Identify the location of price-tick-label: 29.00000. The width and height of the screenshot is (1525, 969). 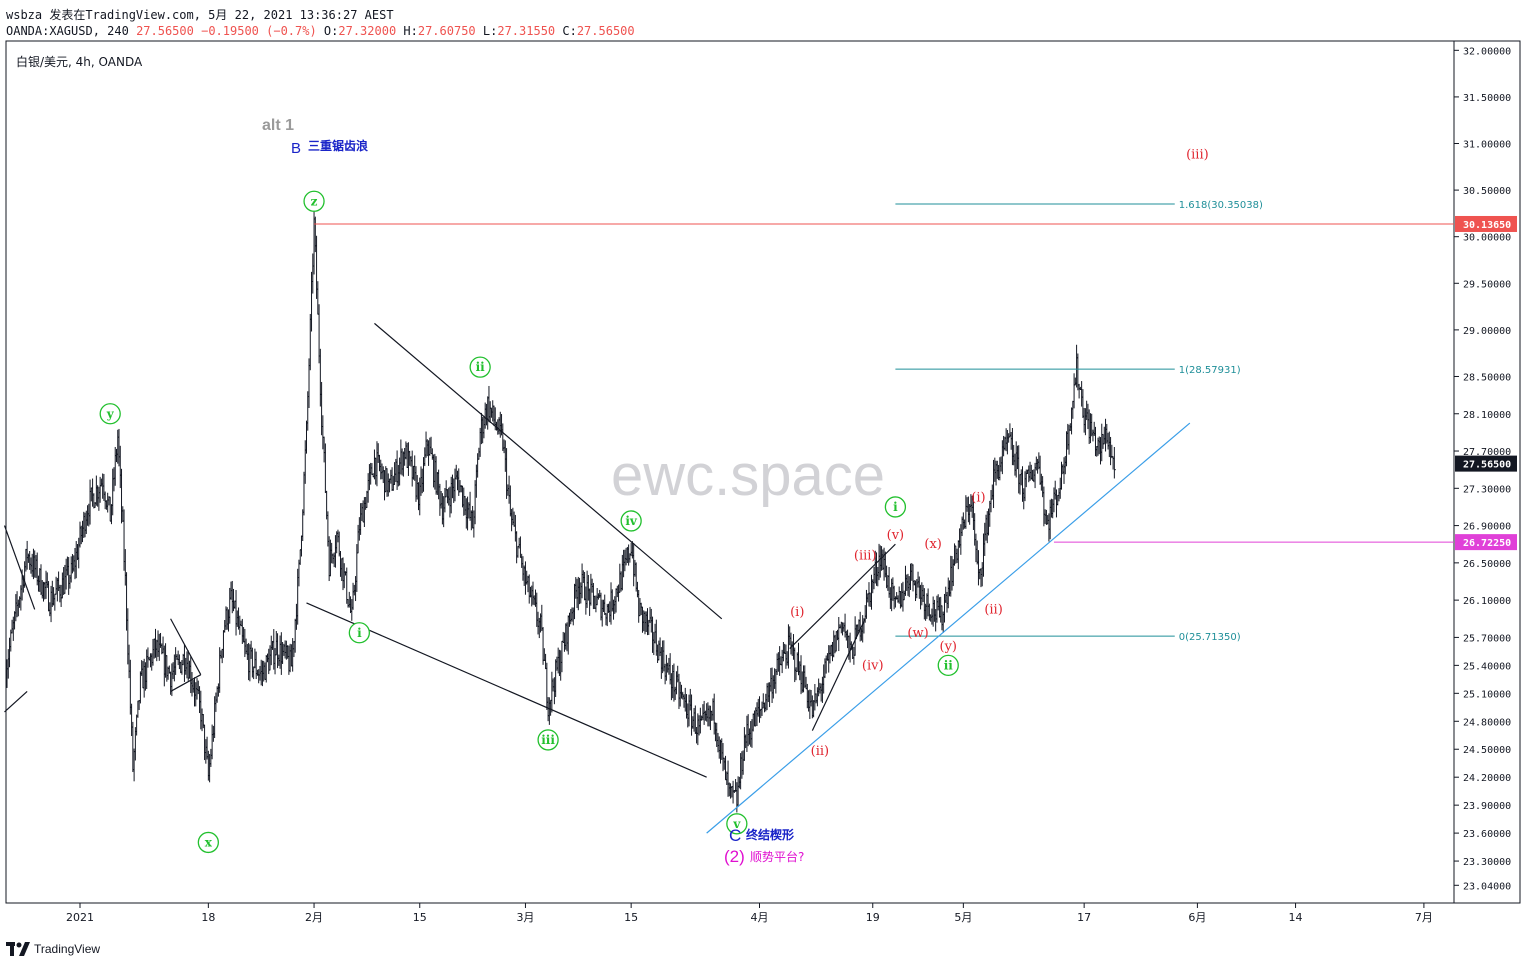
(1487, 331).